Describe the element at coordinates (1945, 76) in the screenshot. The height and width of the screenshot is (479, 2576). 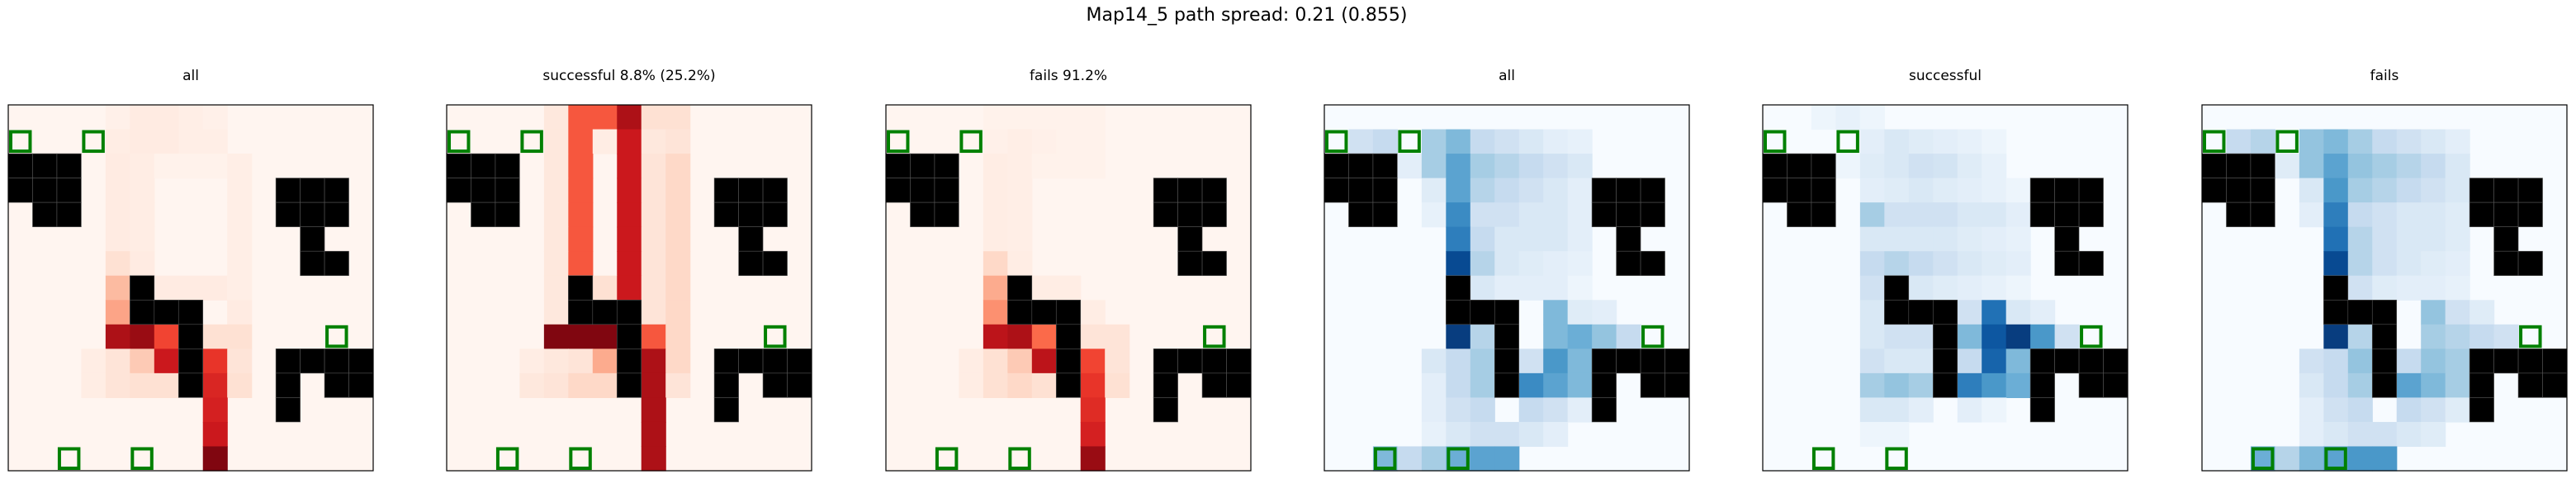
I see `panel-title: successful` at that location.